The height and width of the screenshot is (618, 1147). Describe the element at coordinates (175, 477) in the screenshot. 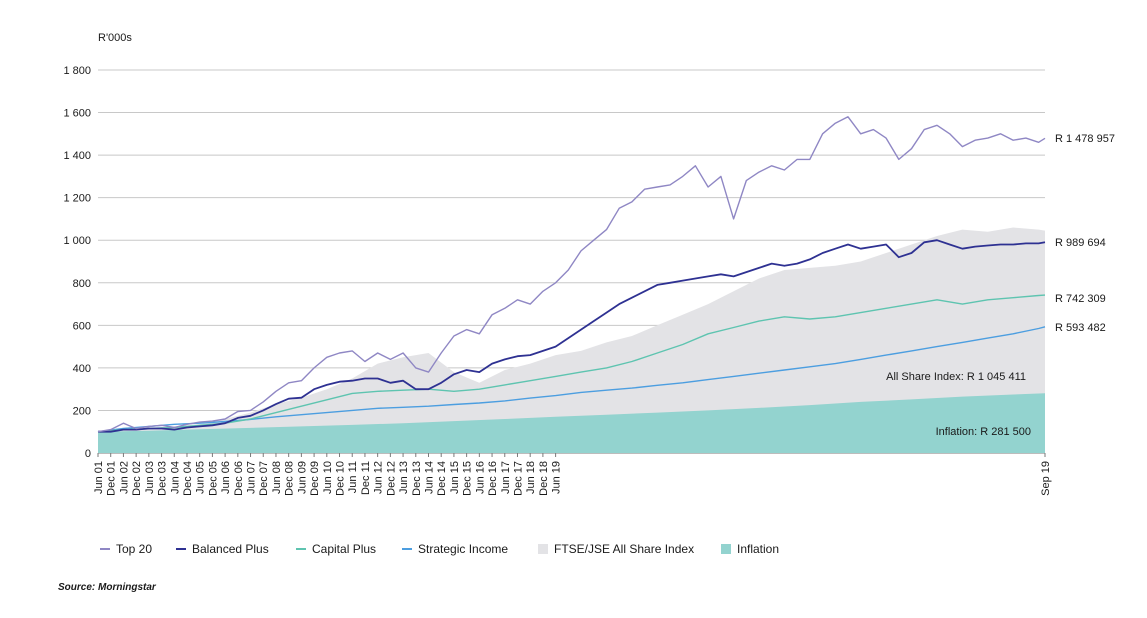

I see `x-tick-label: Jun 04` at that location.